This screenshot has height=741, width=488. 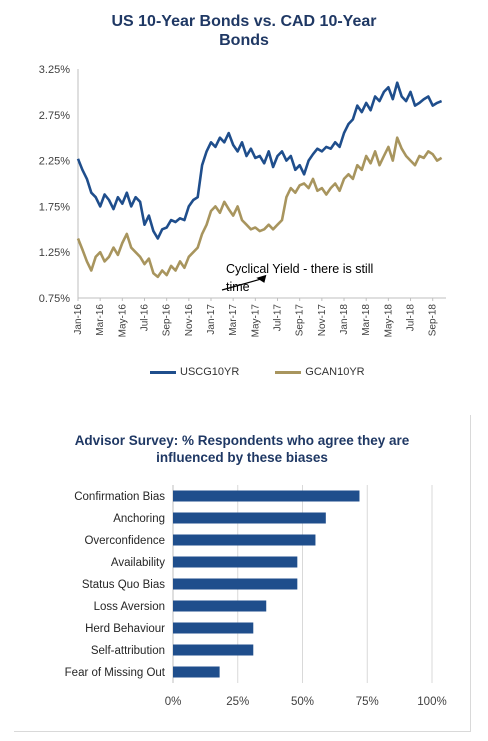 I want to click on y-tick-label: 1.75%, so click(x=54, y=207).